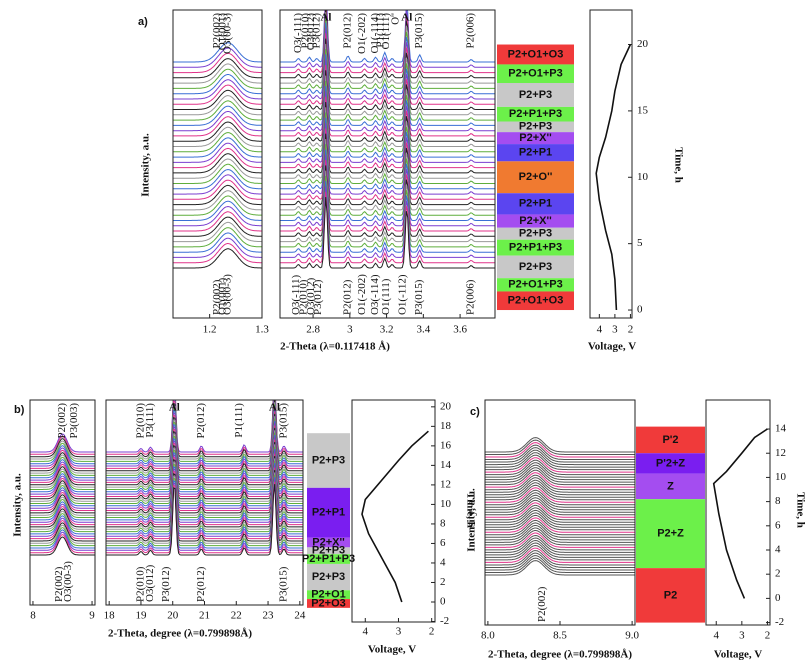 The width and height of the screenshot is (808, 667). Describe the element at coordinates (173, 616) in the screenshot. I see `x-tick-label: 20` at that location.